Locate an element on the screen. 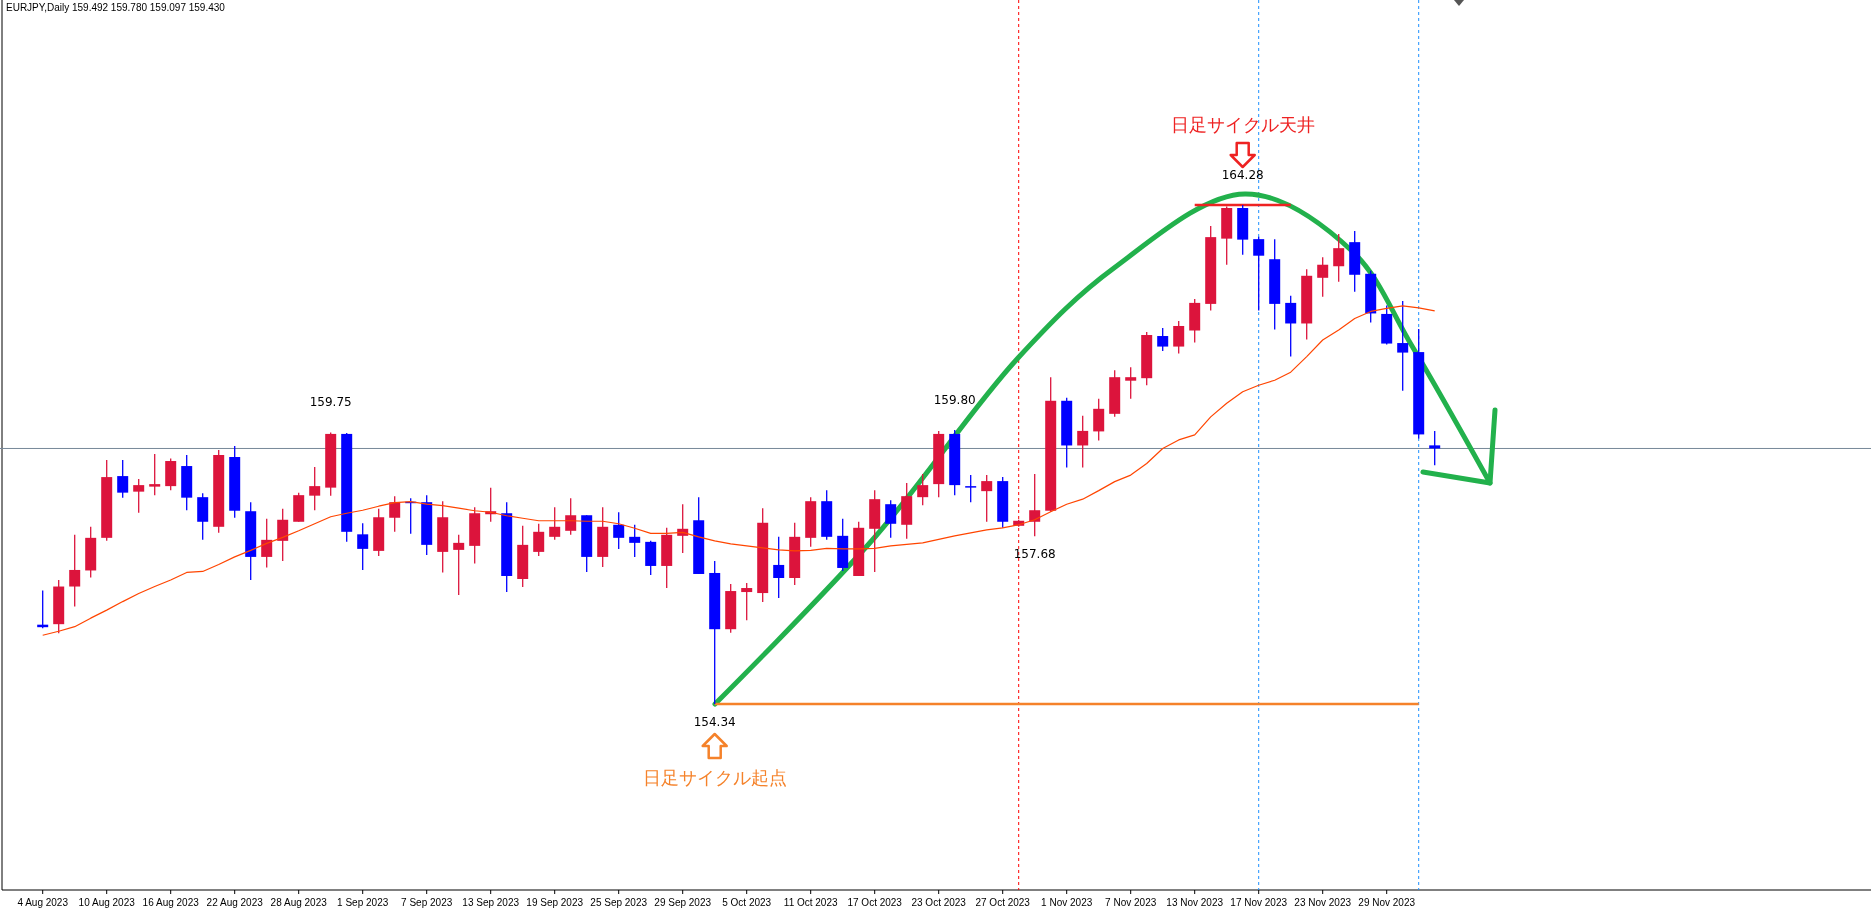  annotation: 164.28 is located at coordinates (1242, 175).